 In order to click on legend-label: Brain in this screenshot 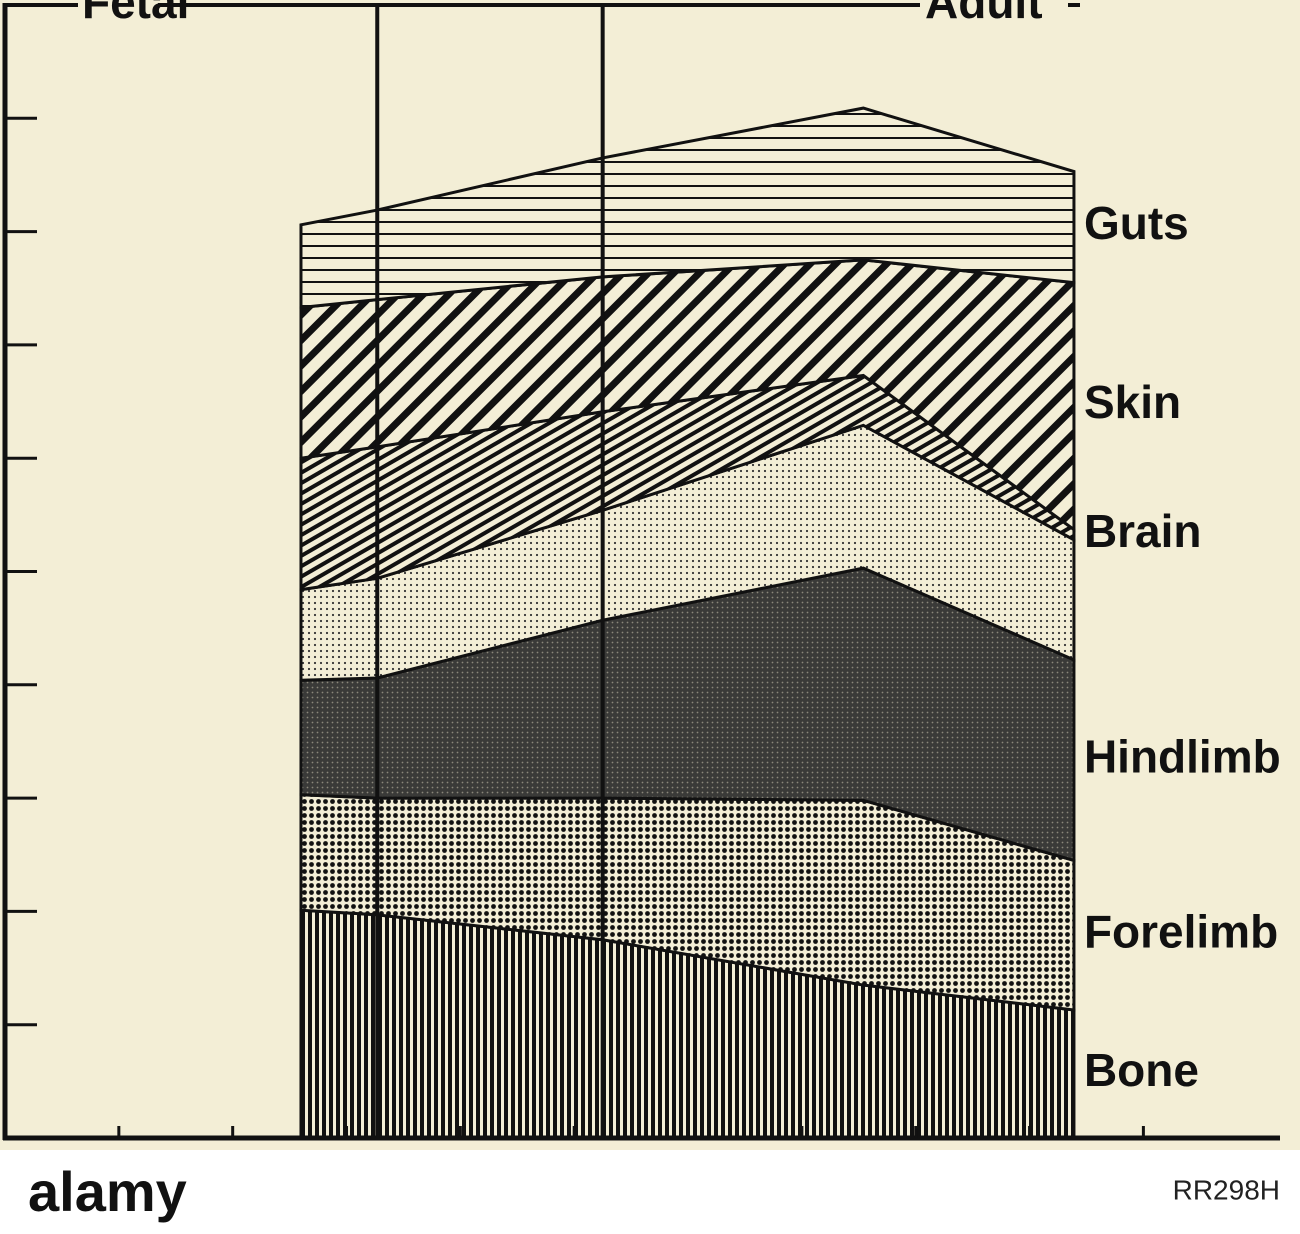, I will do `click(1143, 531)`.